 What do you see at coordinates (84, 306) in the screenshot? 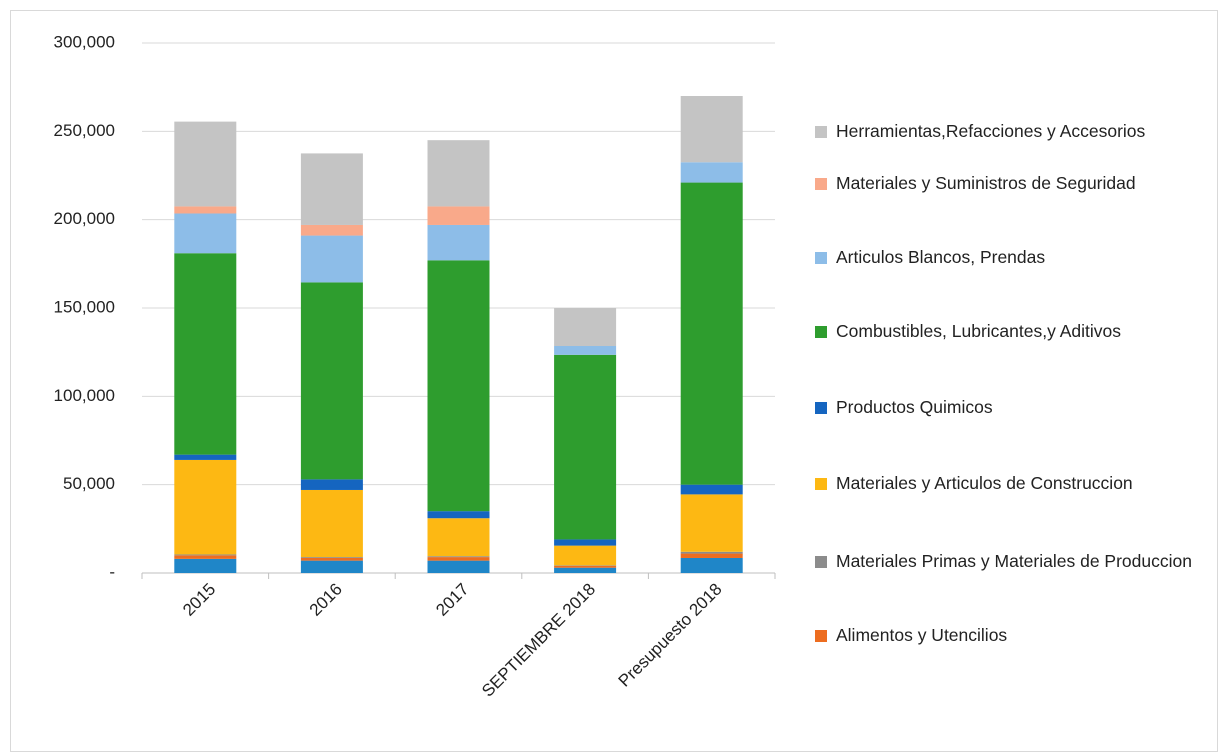
I see `y-tick-label: 150,000` at bounding box center [84, 306].